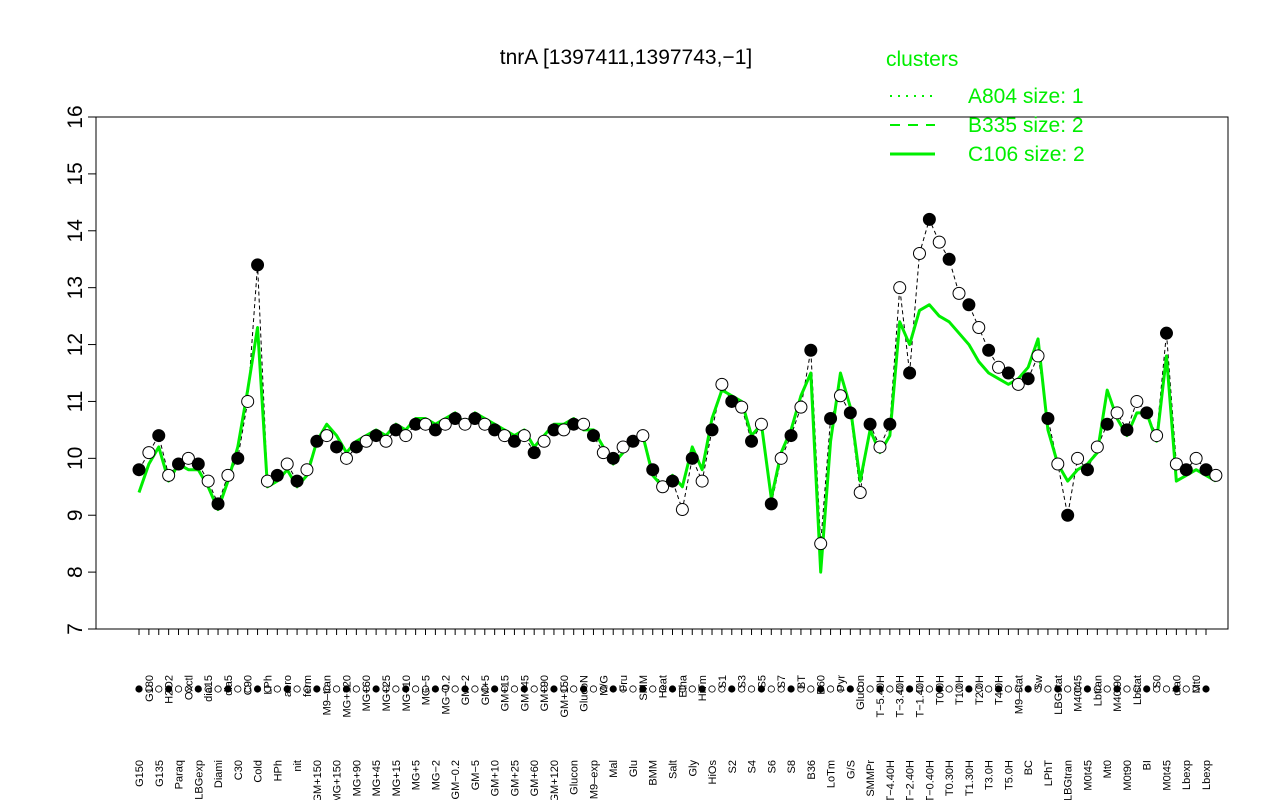 The height and width of the screenshot is (800, 1280). What do you see at coordinates (911, 780) in the screenshot?
I see `x-tick-label: T−2.40H` at bounding box center [911, 780].